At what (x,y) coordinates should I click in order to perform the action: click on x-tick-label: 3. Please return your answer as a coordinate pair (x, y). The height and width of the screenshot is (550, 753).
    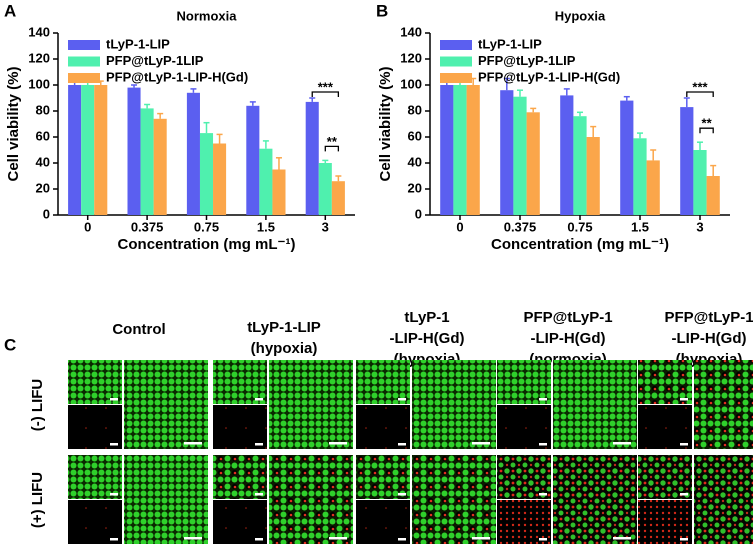
    Looking at the image, I should click on (325, 226).